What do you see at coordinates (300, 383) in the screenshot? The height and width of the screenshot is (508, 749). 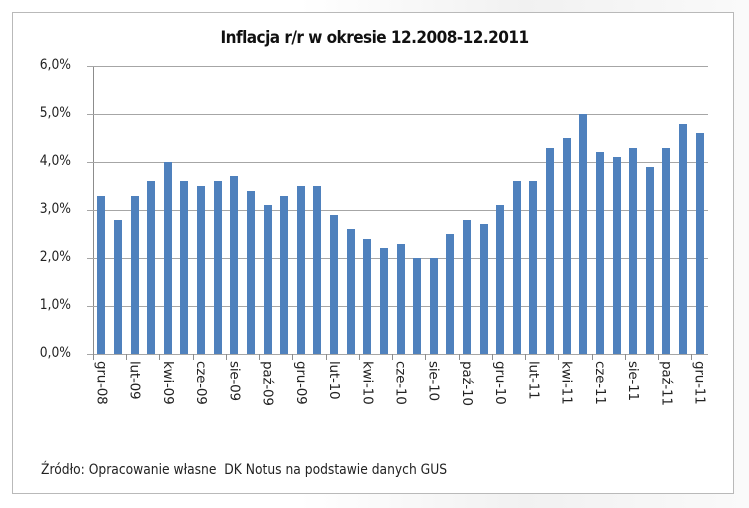 I see `x-tick-label: gru-09` at bounding box center [300, 383].